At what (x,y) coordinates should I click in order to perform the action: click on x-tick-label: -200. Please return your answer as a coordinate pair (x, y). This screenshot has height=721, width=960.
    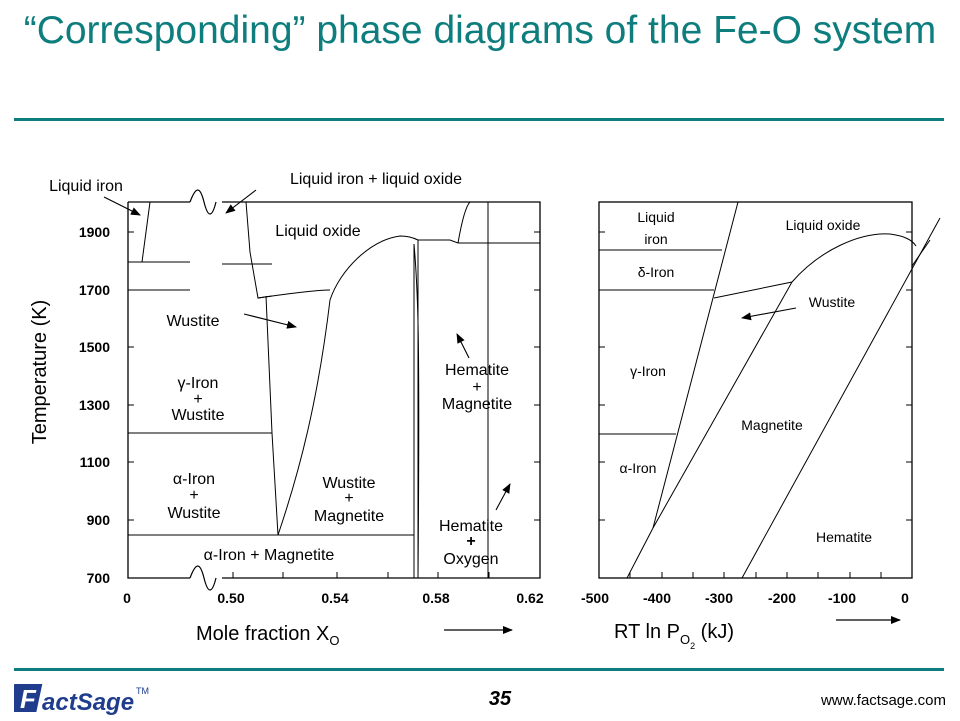
    Looking at the image, I should click on (782, 598).